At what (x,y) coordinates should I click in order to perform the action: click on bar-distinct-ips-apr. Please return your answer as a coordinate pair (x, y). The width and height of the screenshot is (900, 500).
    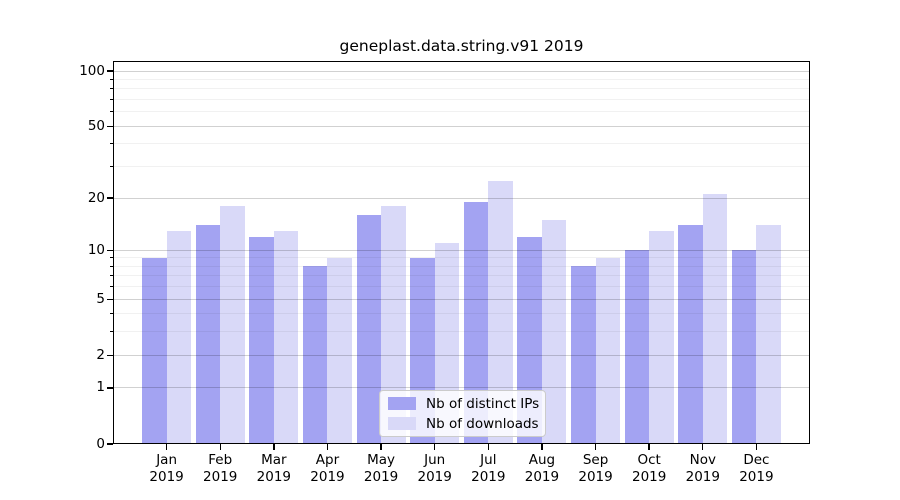
    Looking at the image, I should click on (315, 355).